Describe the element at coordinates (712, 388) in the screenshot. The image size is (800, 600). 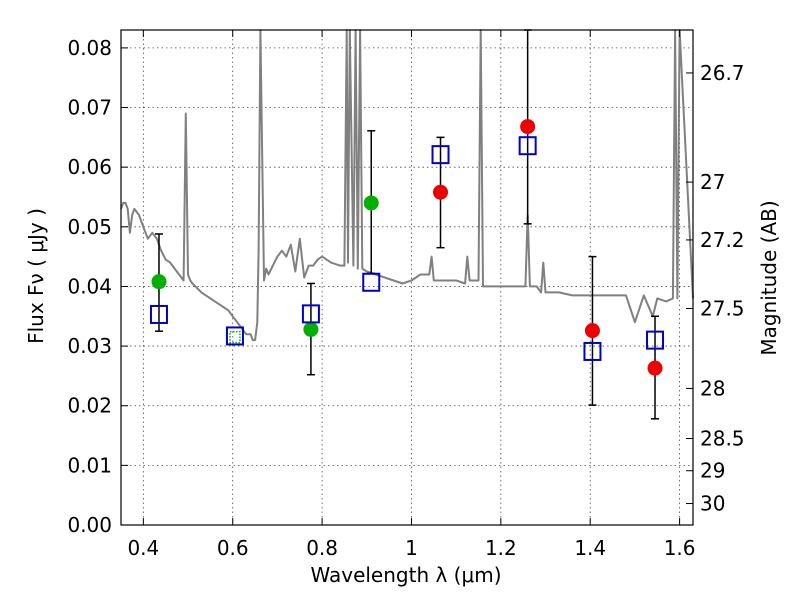
I see `y2-tick-label: 28` at that location.